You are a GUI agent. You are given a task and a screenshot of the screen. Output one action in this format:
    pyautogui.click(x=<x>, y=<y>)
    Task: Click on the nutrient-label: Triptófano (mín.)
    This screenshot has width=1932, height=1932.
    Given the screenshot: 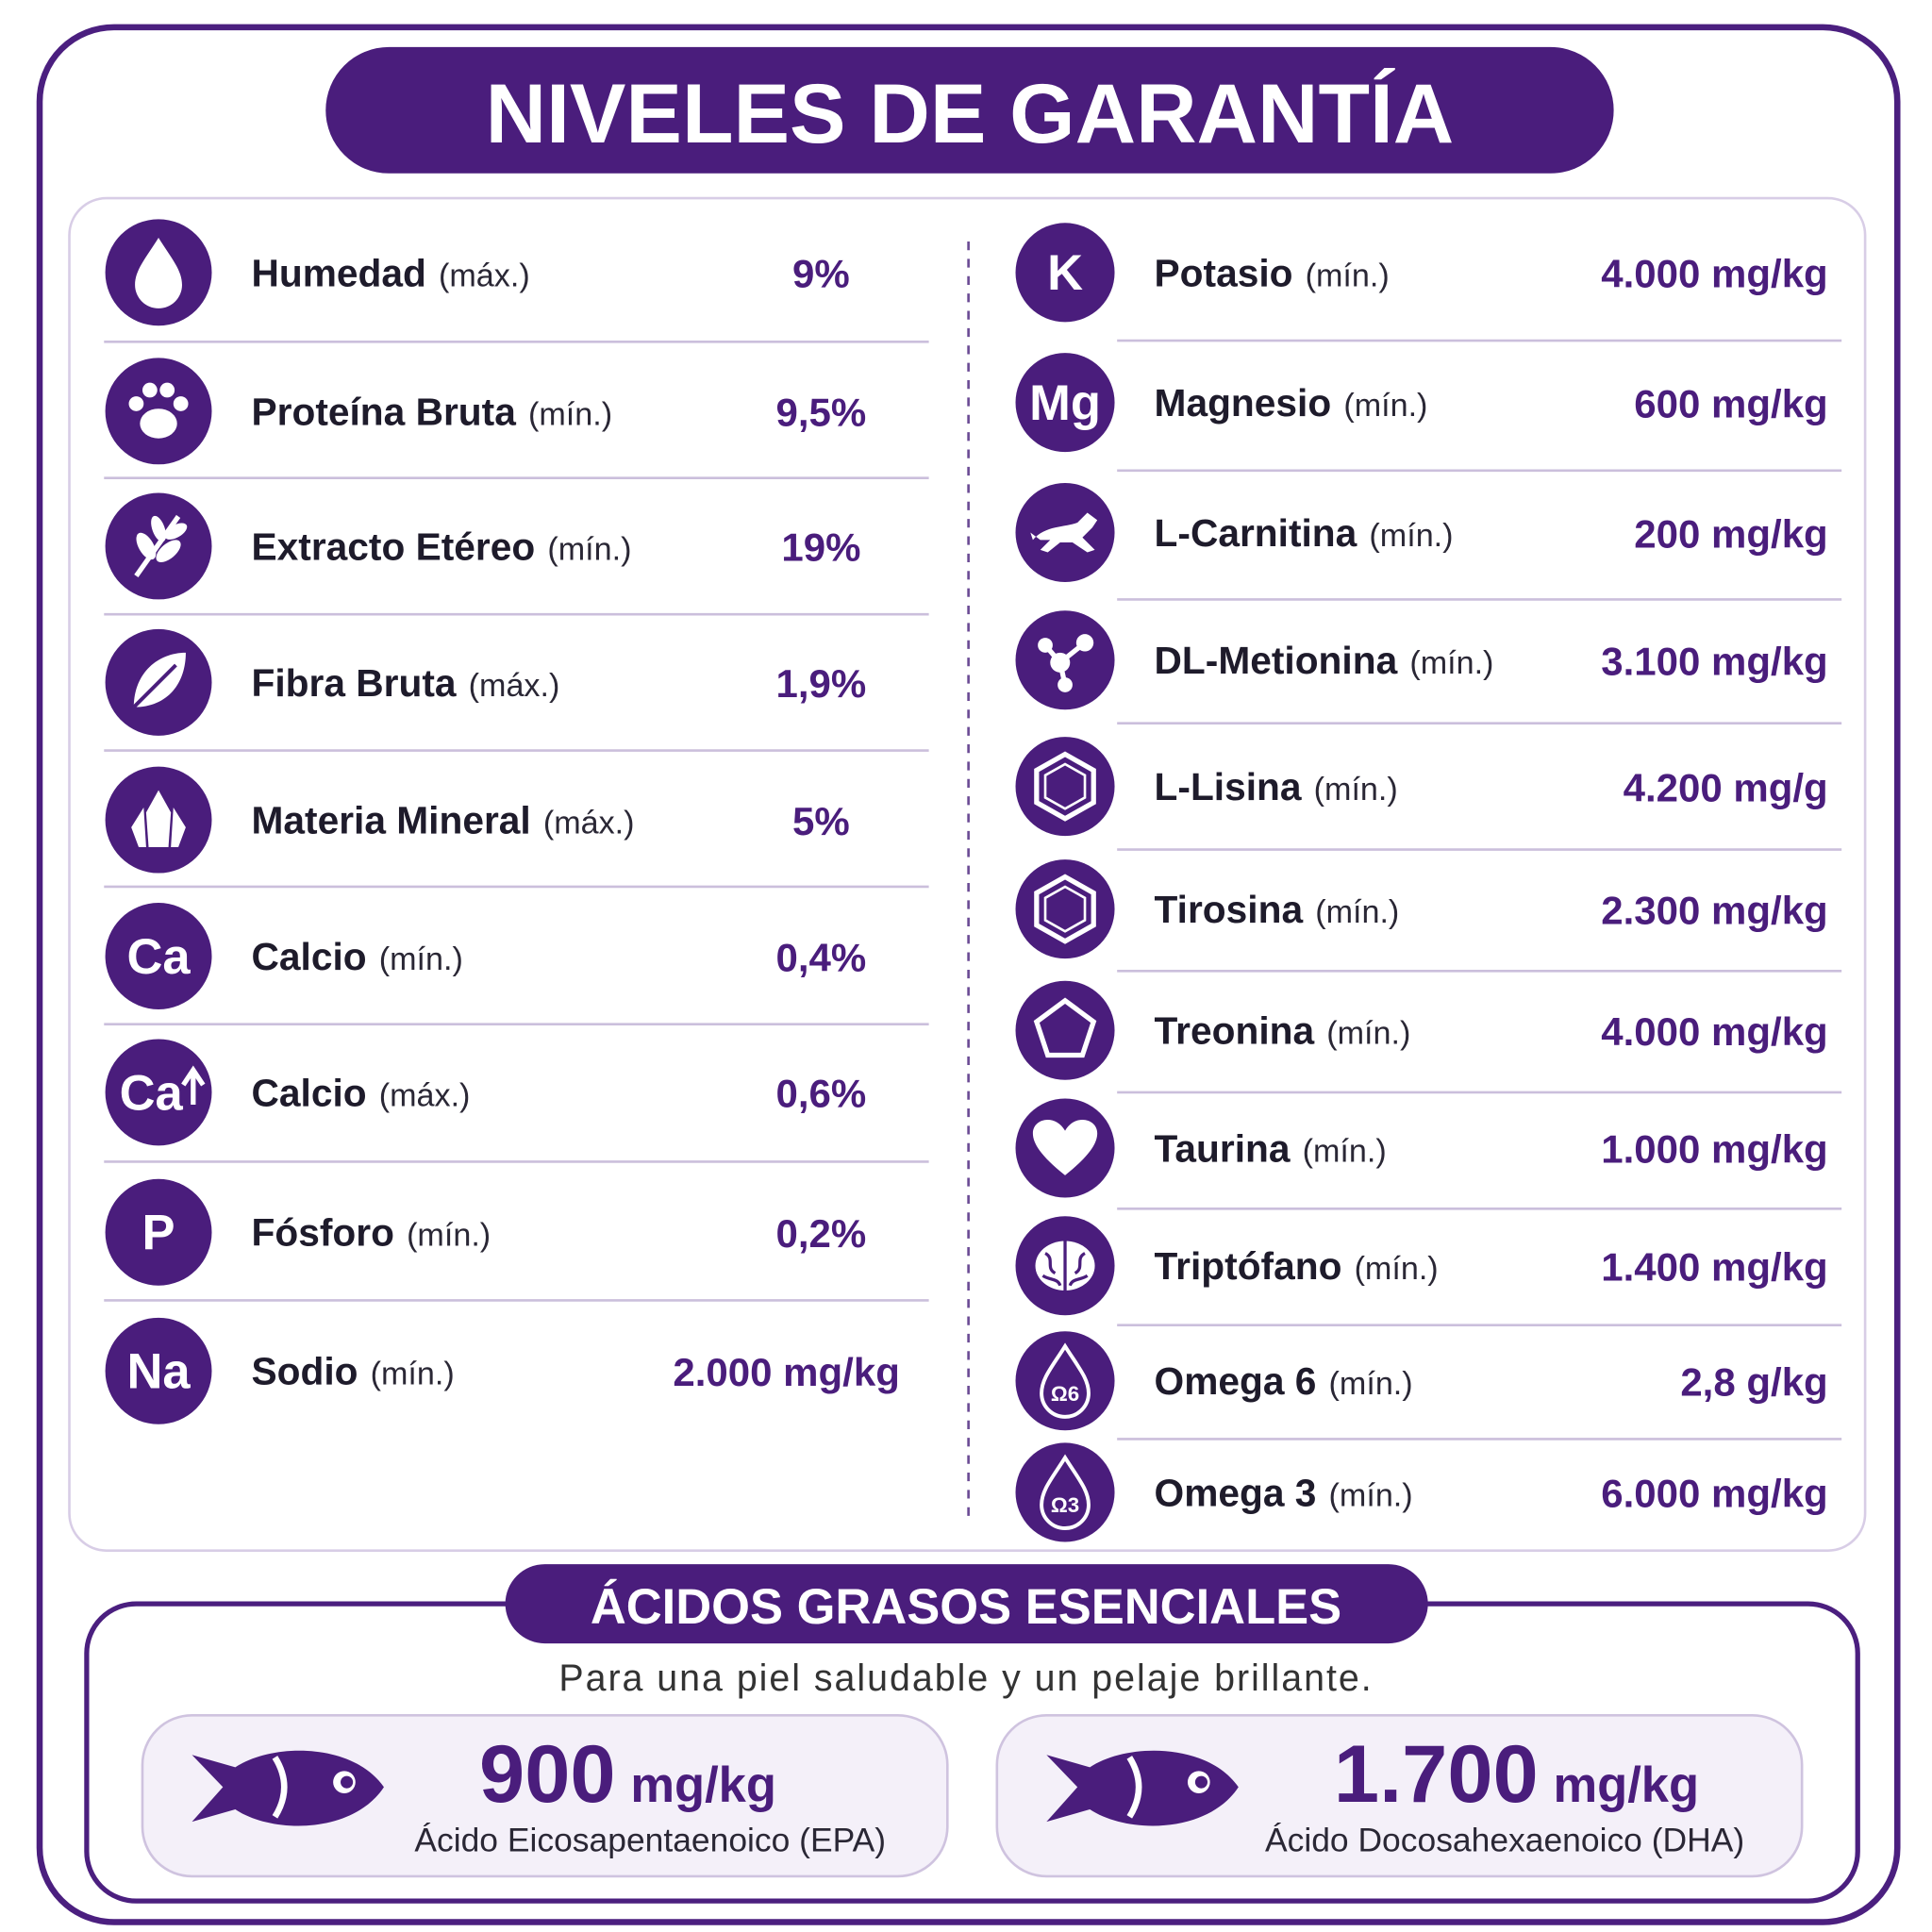 What is the action you would take?
    pyautogui.click(x=1297, y=1266)
    